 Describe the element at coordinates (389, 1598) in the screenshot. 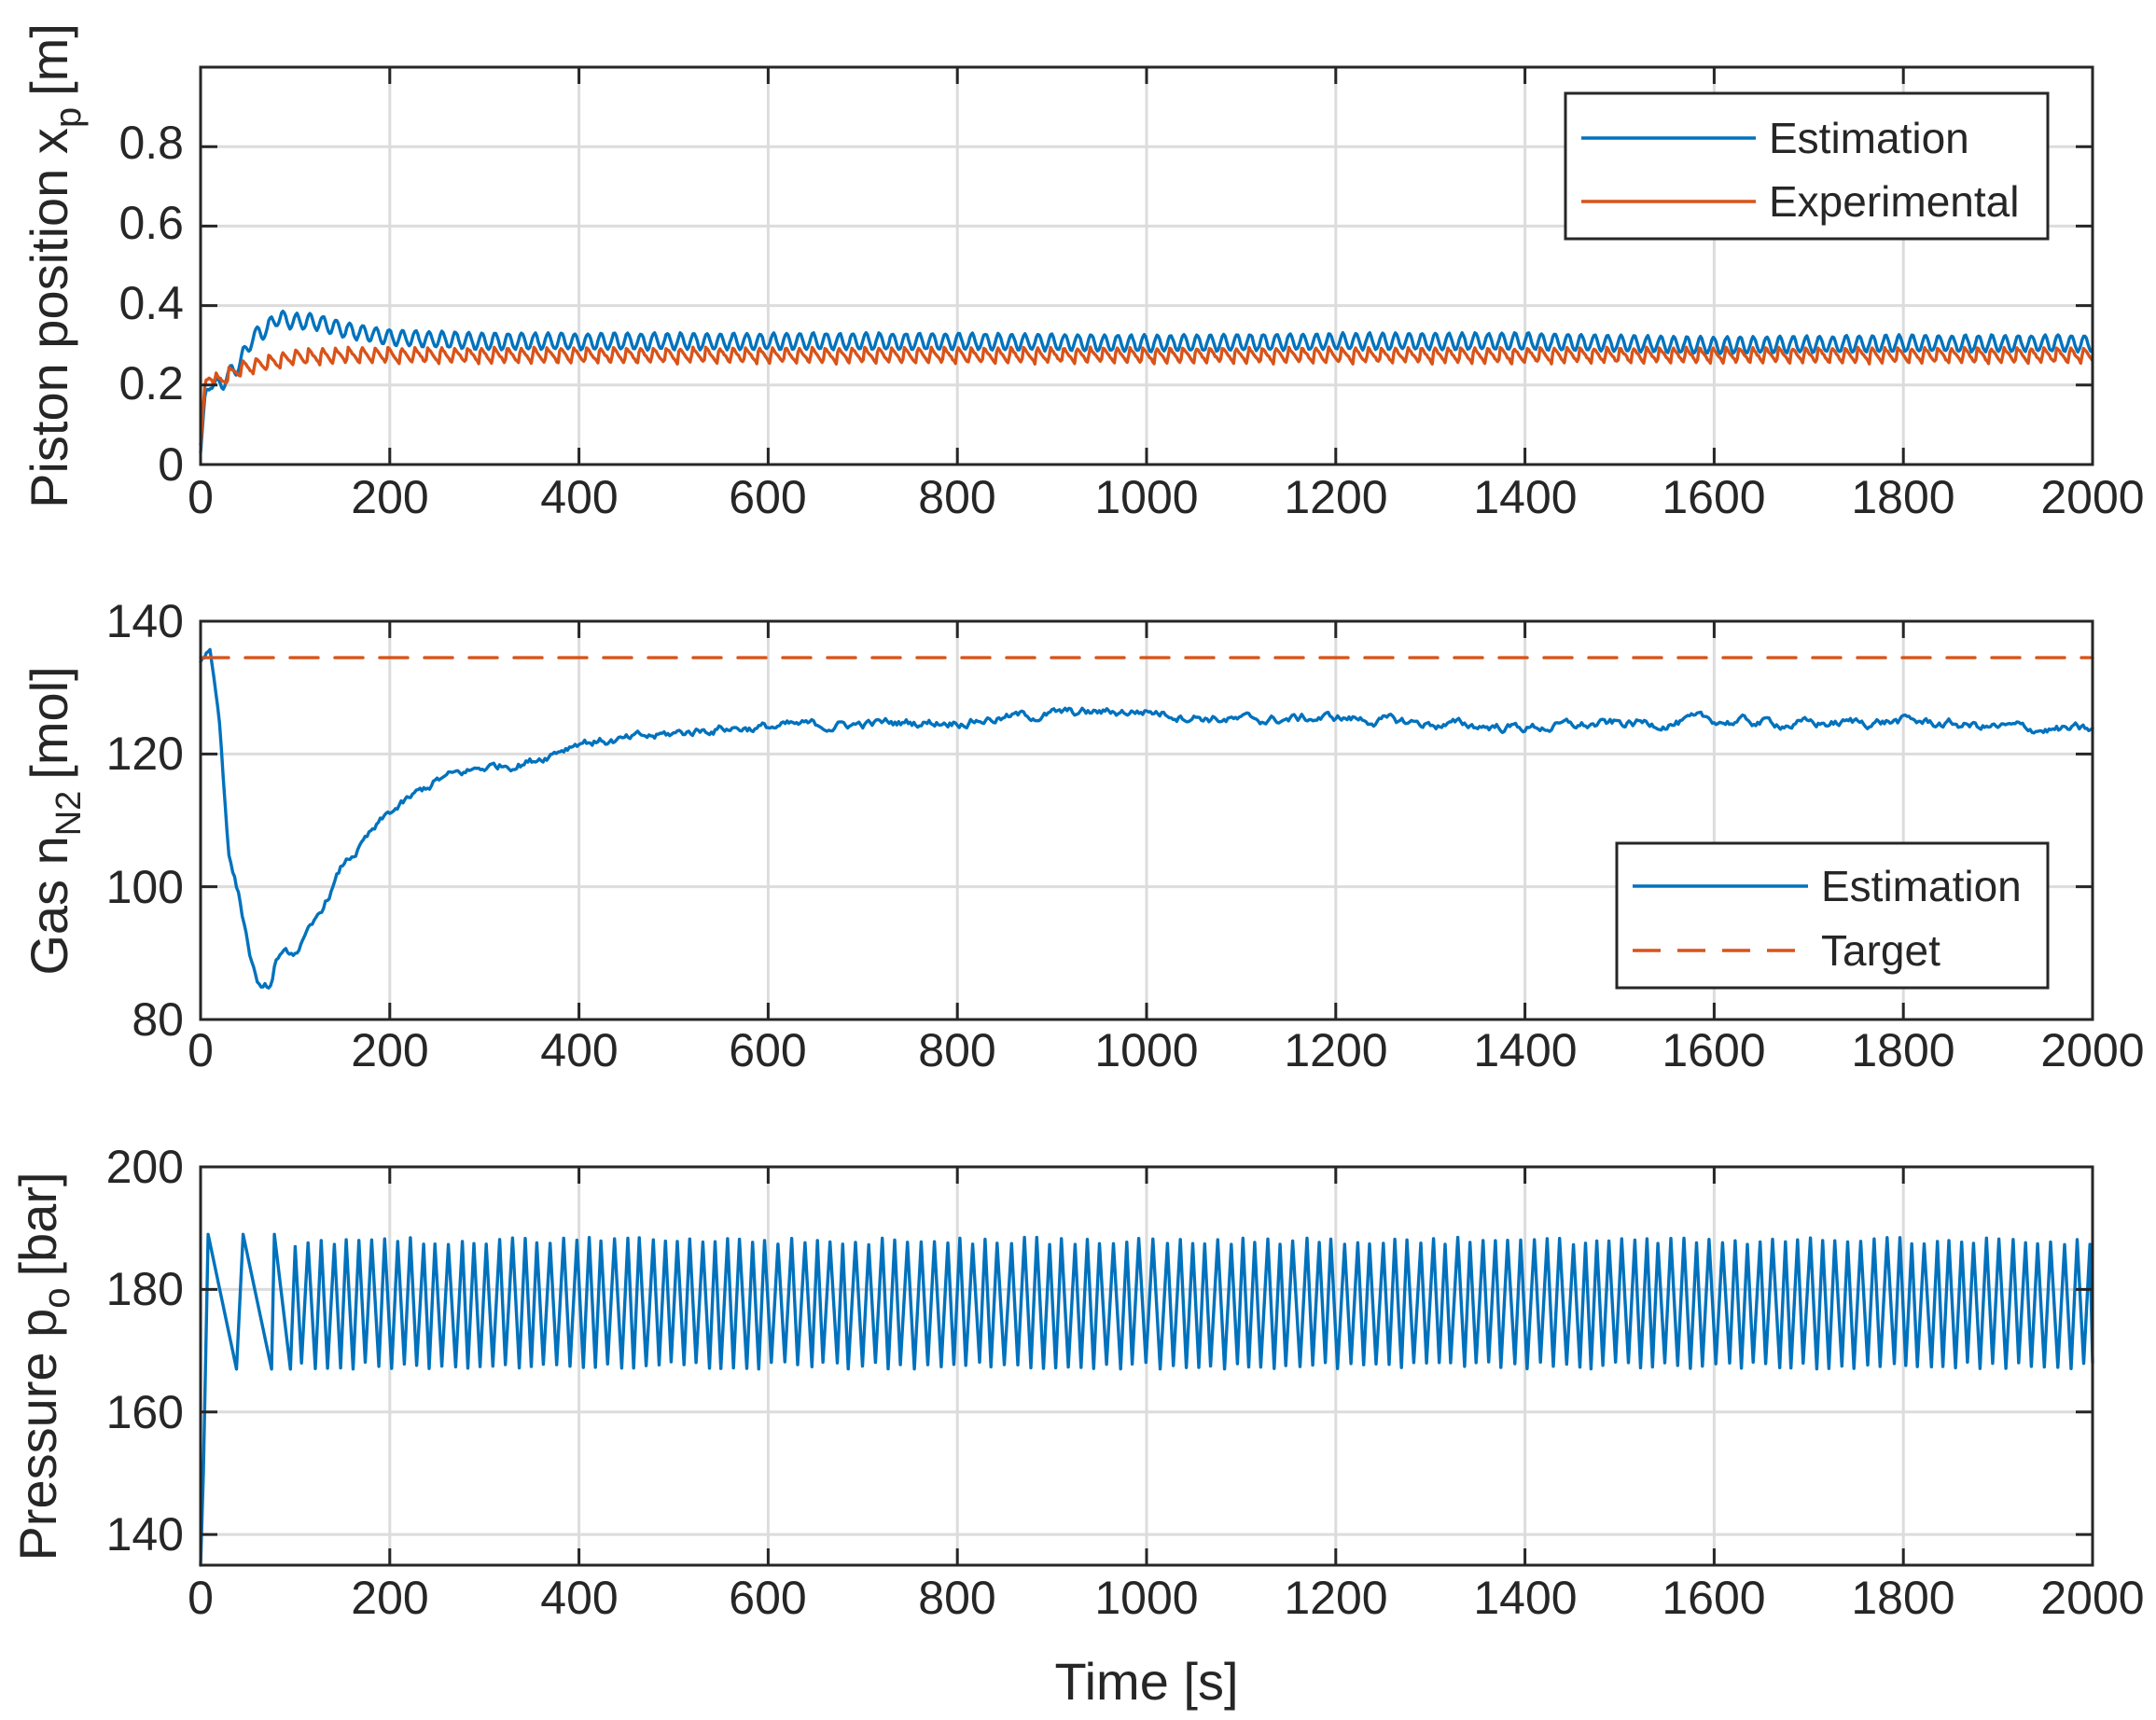

I see `pressure-xtick-label: 200` at that location.